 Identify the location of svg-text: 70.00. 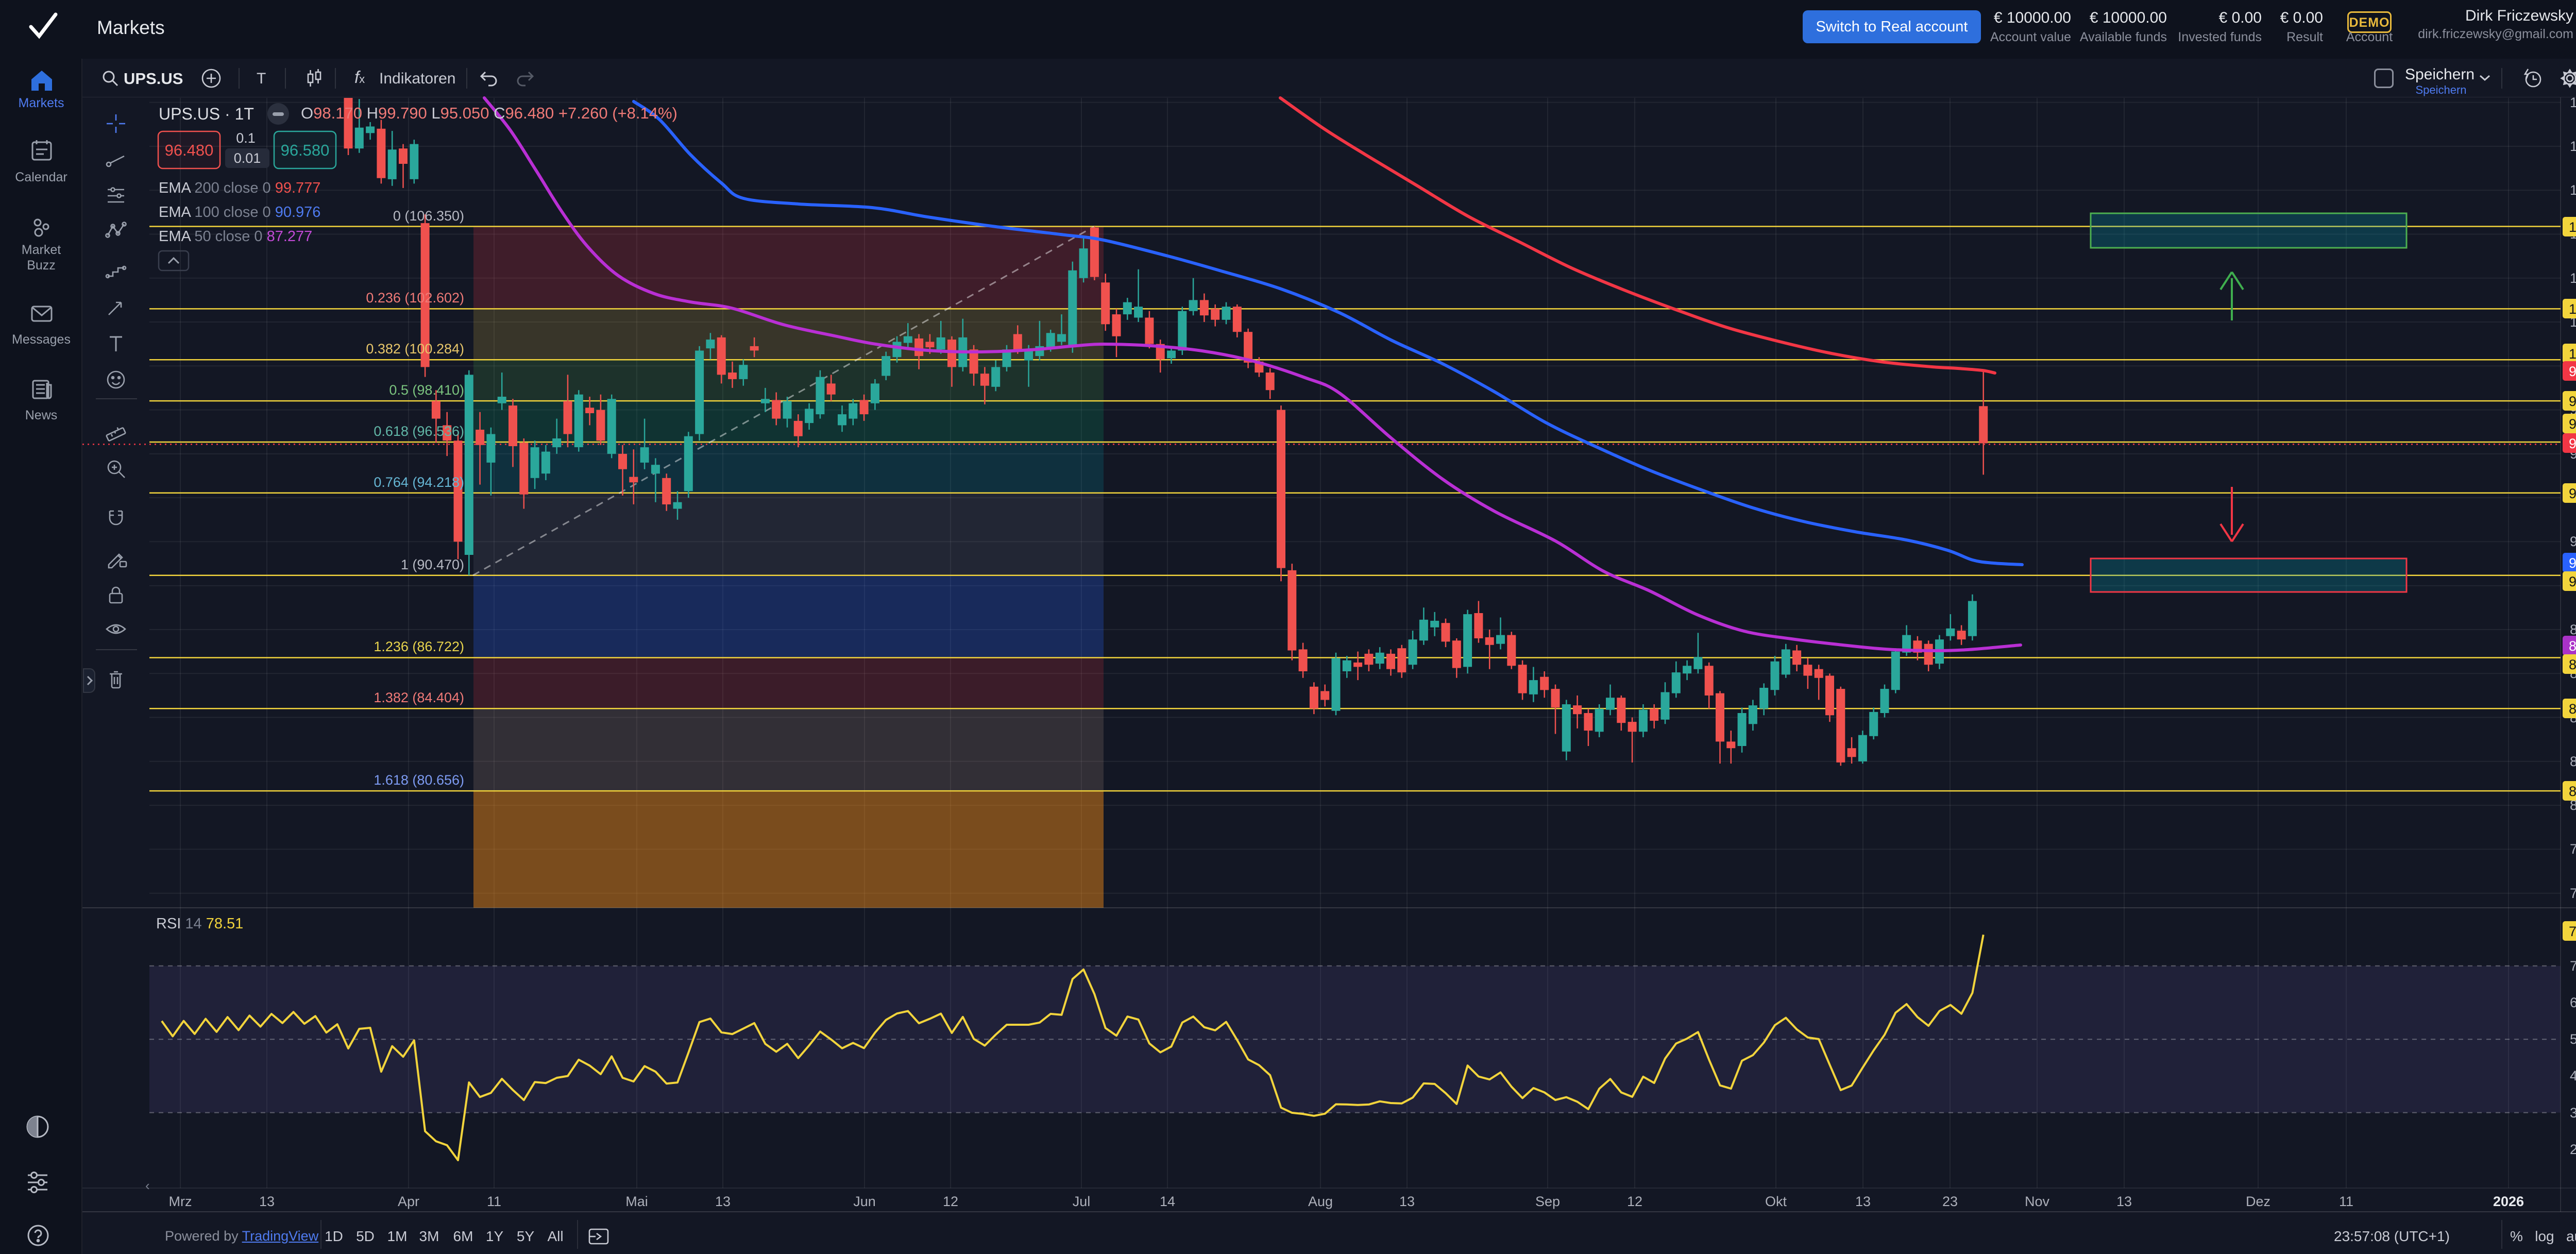
(2573, 966).